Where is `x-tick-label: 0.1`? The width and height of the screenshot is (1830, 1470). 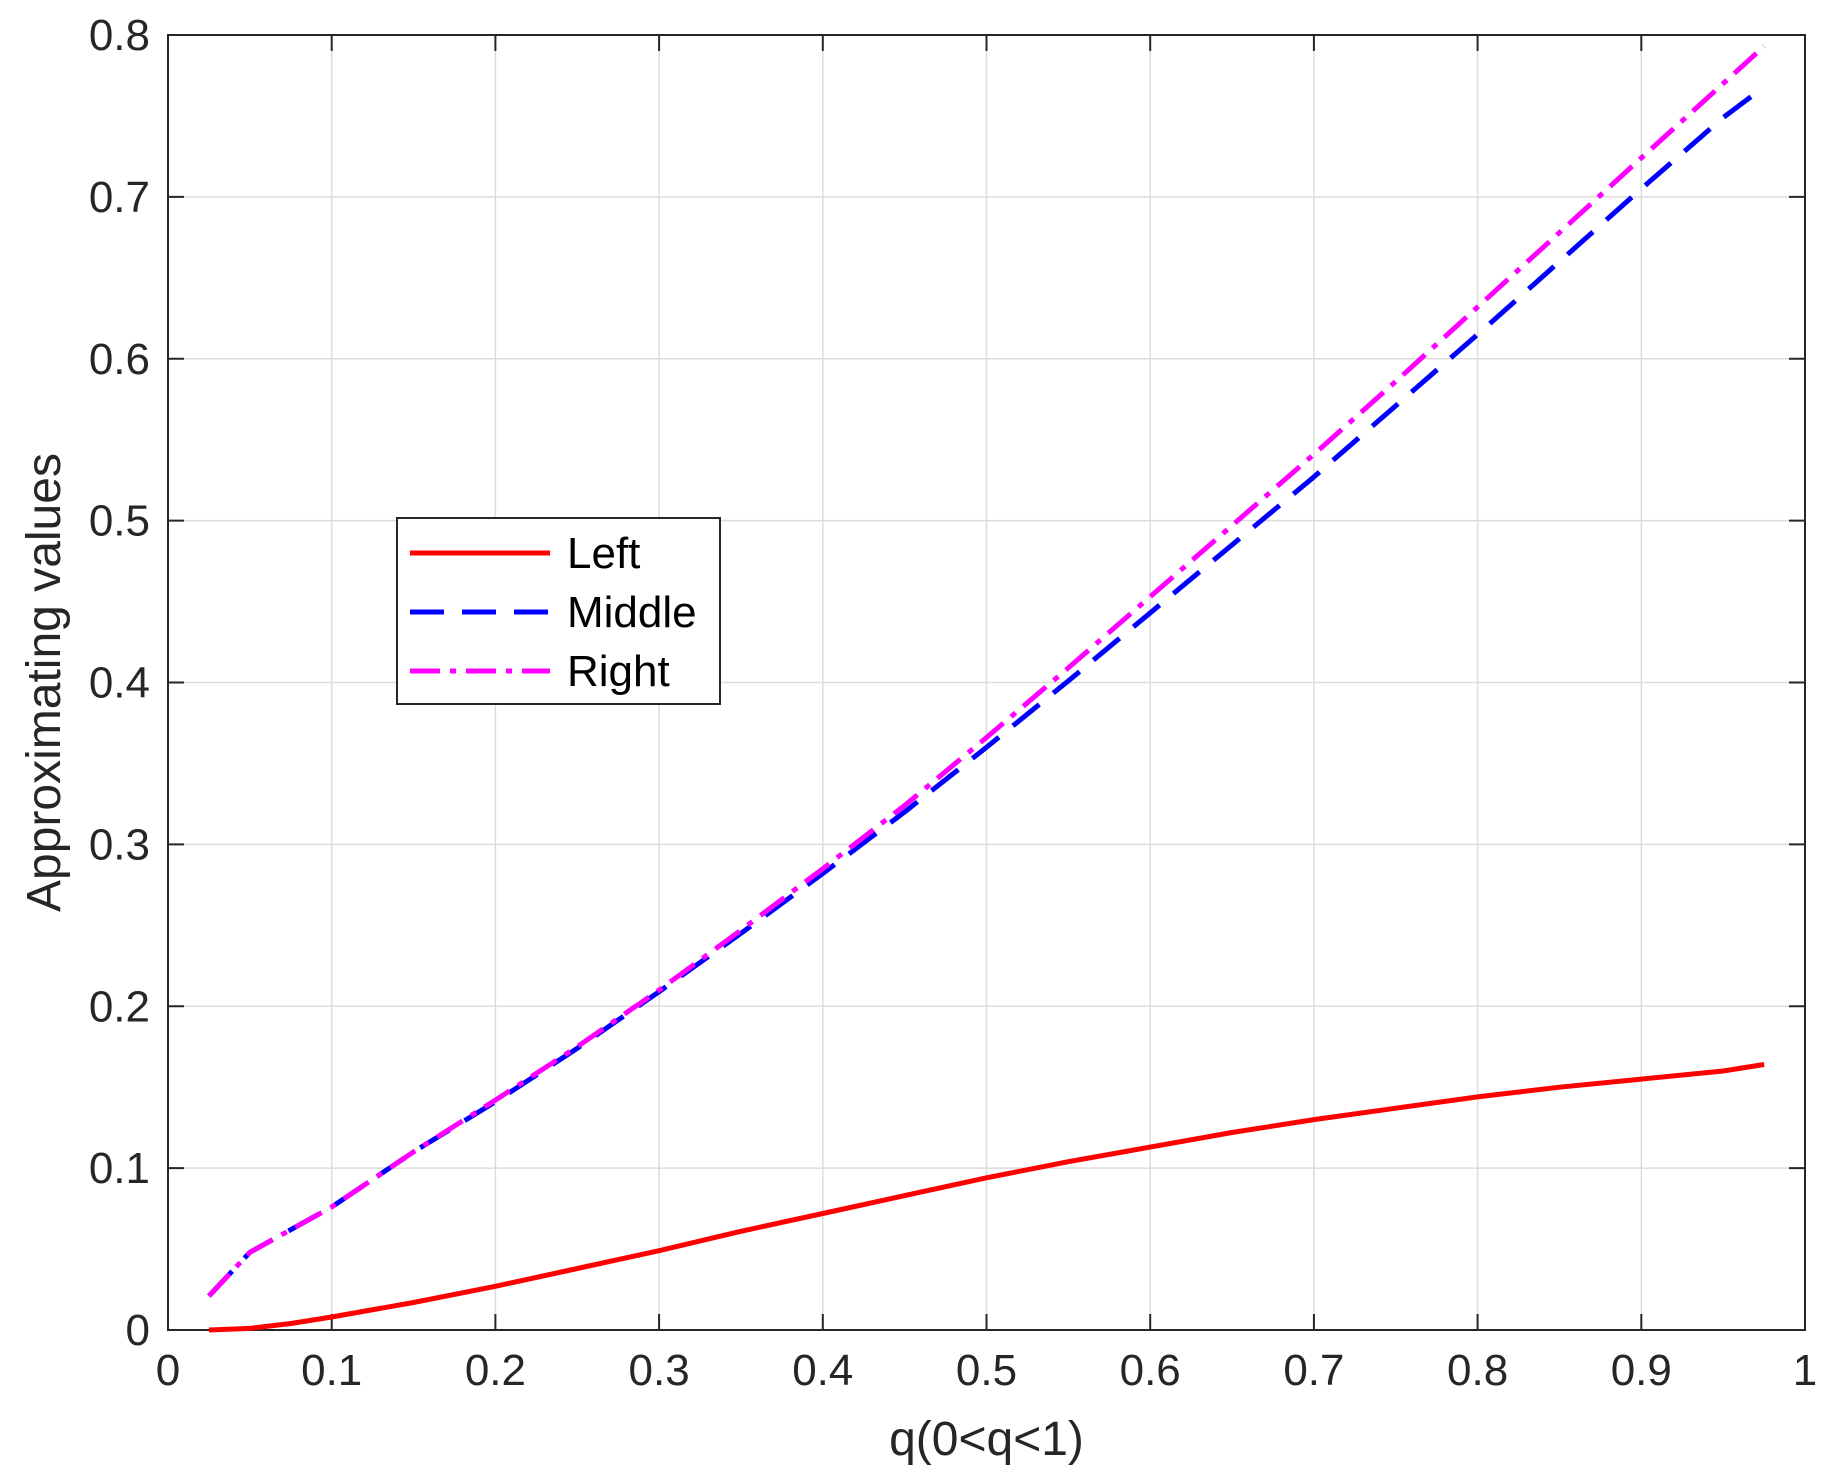 x-tick-label: 0.1 is located at coordinates (331, 1370).